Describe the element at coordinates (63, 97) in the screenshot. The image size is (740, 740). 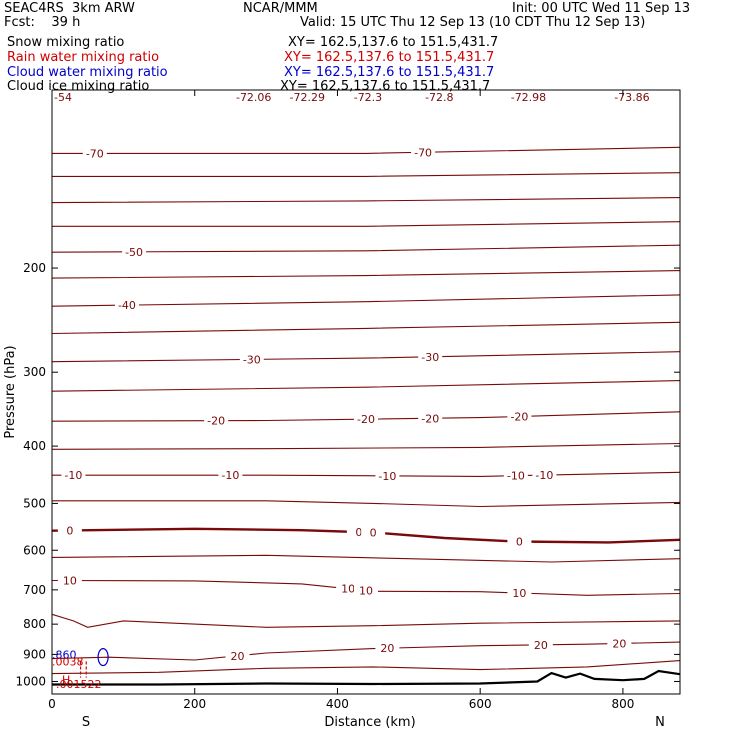
I see `snow-field-label: -54` at that location.